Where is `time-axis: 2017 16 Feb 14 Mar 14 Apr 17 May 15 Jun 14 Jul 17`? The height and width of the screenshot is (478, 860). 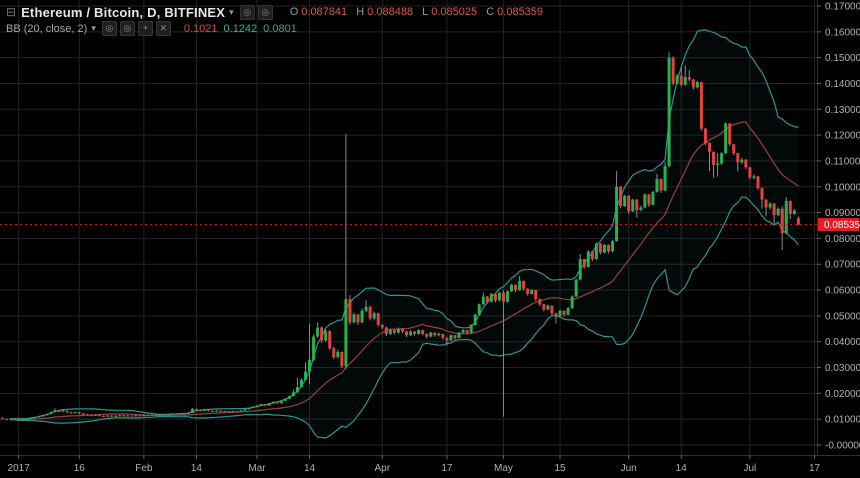
time-axis: 2017 16 Feb 14 Mar 14 Apr 17 May 15 Jun 14 Jul 17 is located at coordinates (430, 464).